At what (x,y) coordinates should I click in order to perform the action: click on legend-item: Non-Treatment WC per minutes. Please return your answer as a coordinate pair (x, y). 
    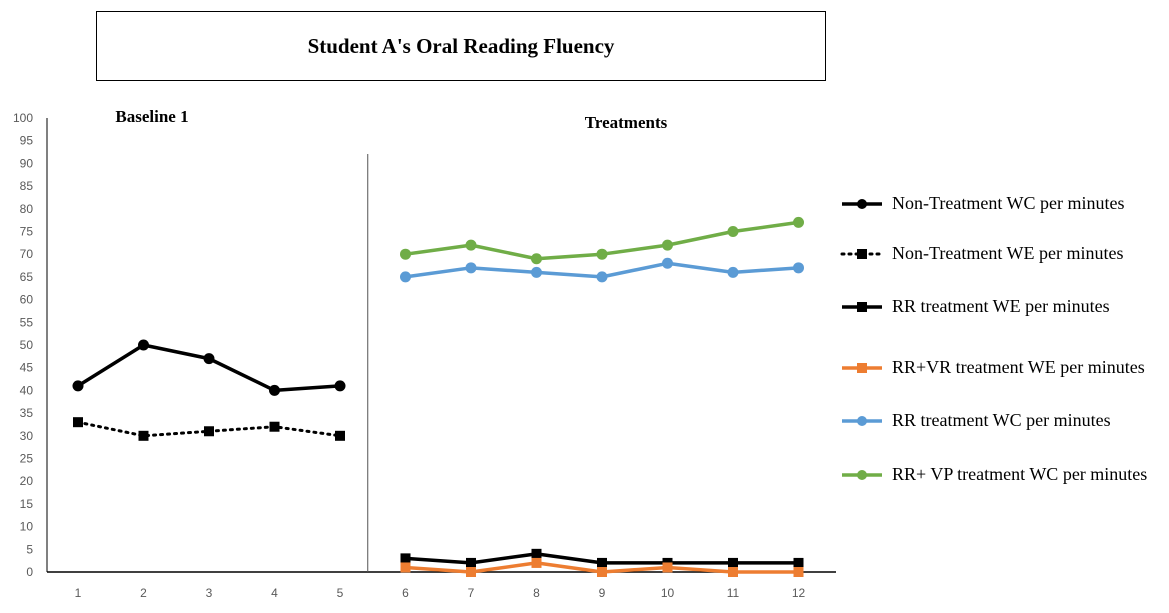
    Looking at the image, I should click on (982, 203).